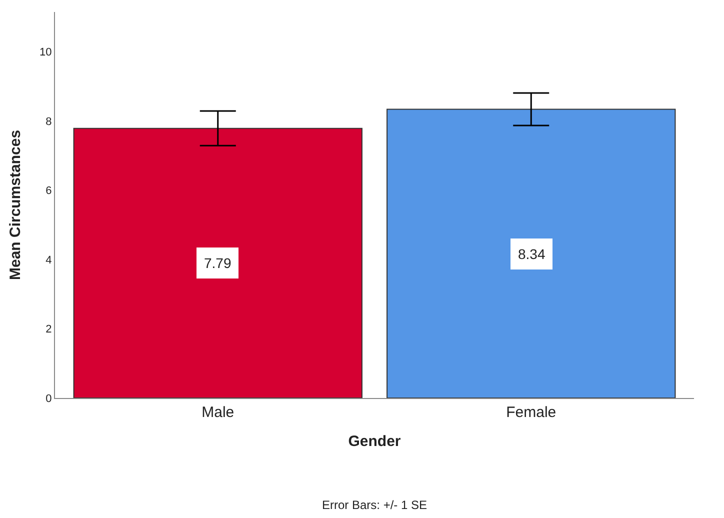  I want to click on y-tick-label: 6, so click(49, 191).